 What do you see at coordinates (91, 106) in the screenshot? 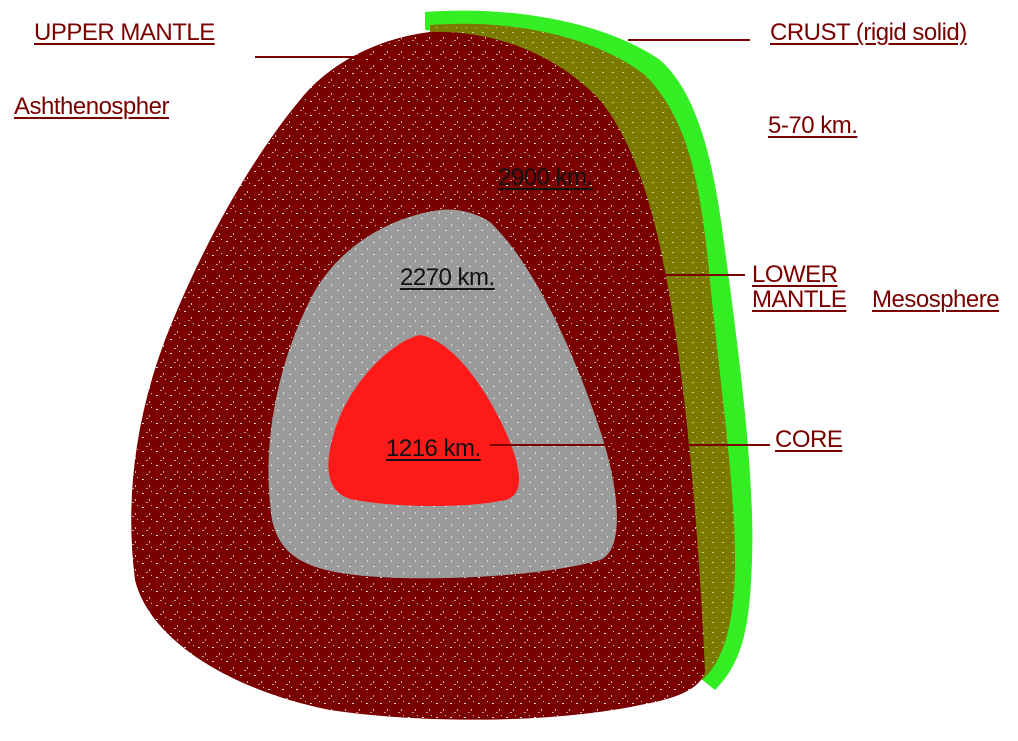
I see `asthenosphere-label: Ashthenospher` at bounding box center [91, 106].